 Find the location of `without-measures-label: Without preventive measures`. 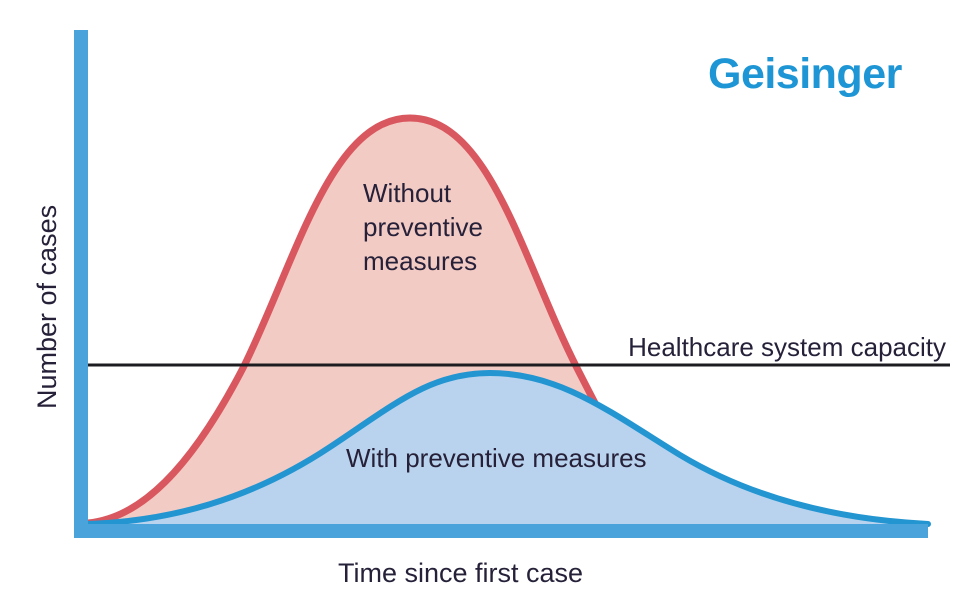

without-measures-label: Without preventive measures is located at coordinates (423, 227).